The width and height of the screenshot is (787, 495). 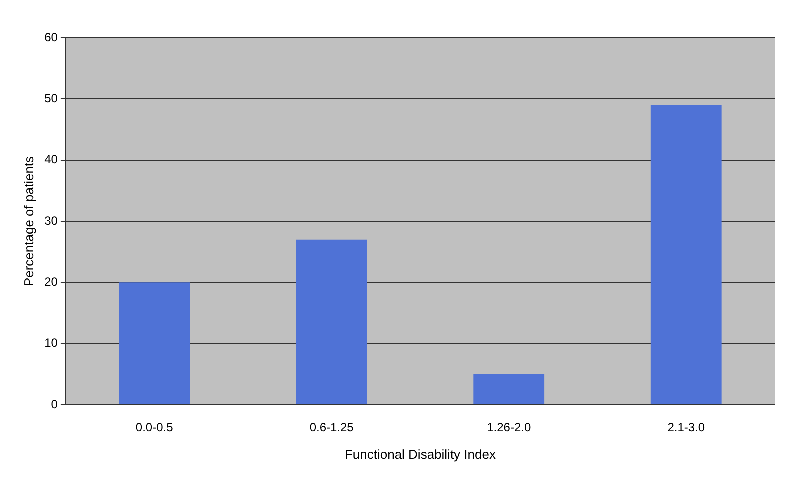 What do you see at coordinates (420, 454) in the screenshot?
I see `x-axis-title: Functional Disability Index` at bounding box center [420, 454].